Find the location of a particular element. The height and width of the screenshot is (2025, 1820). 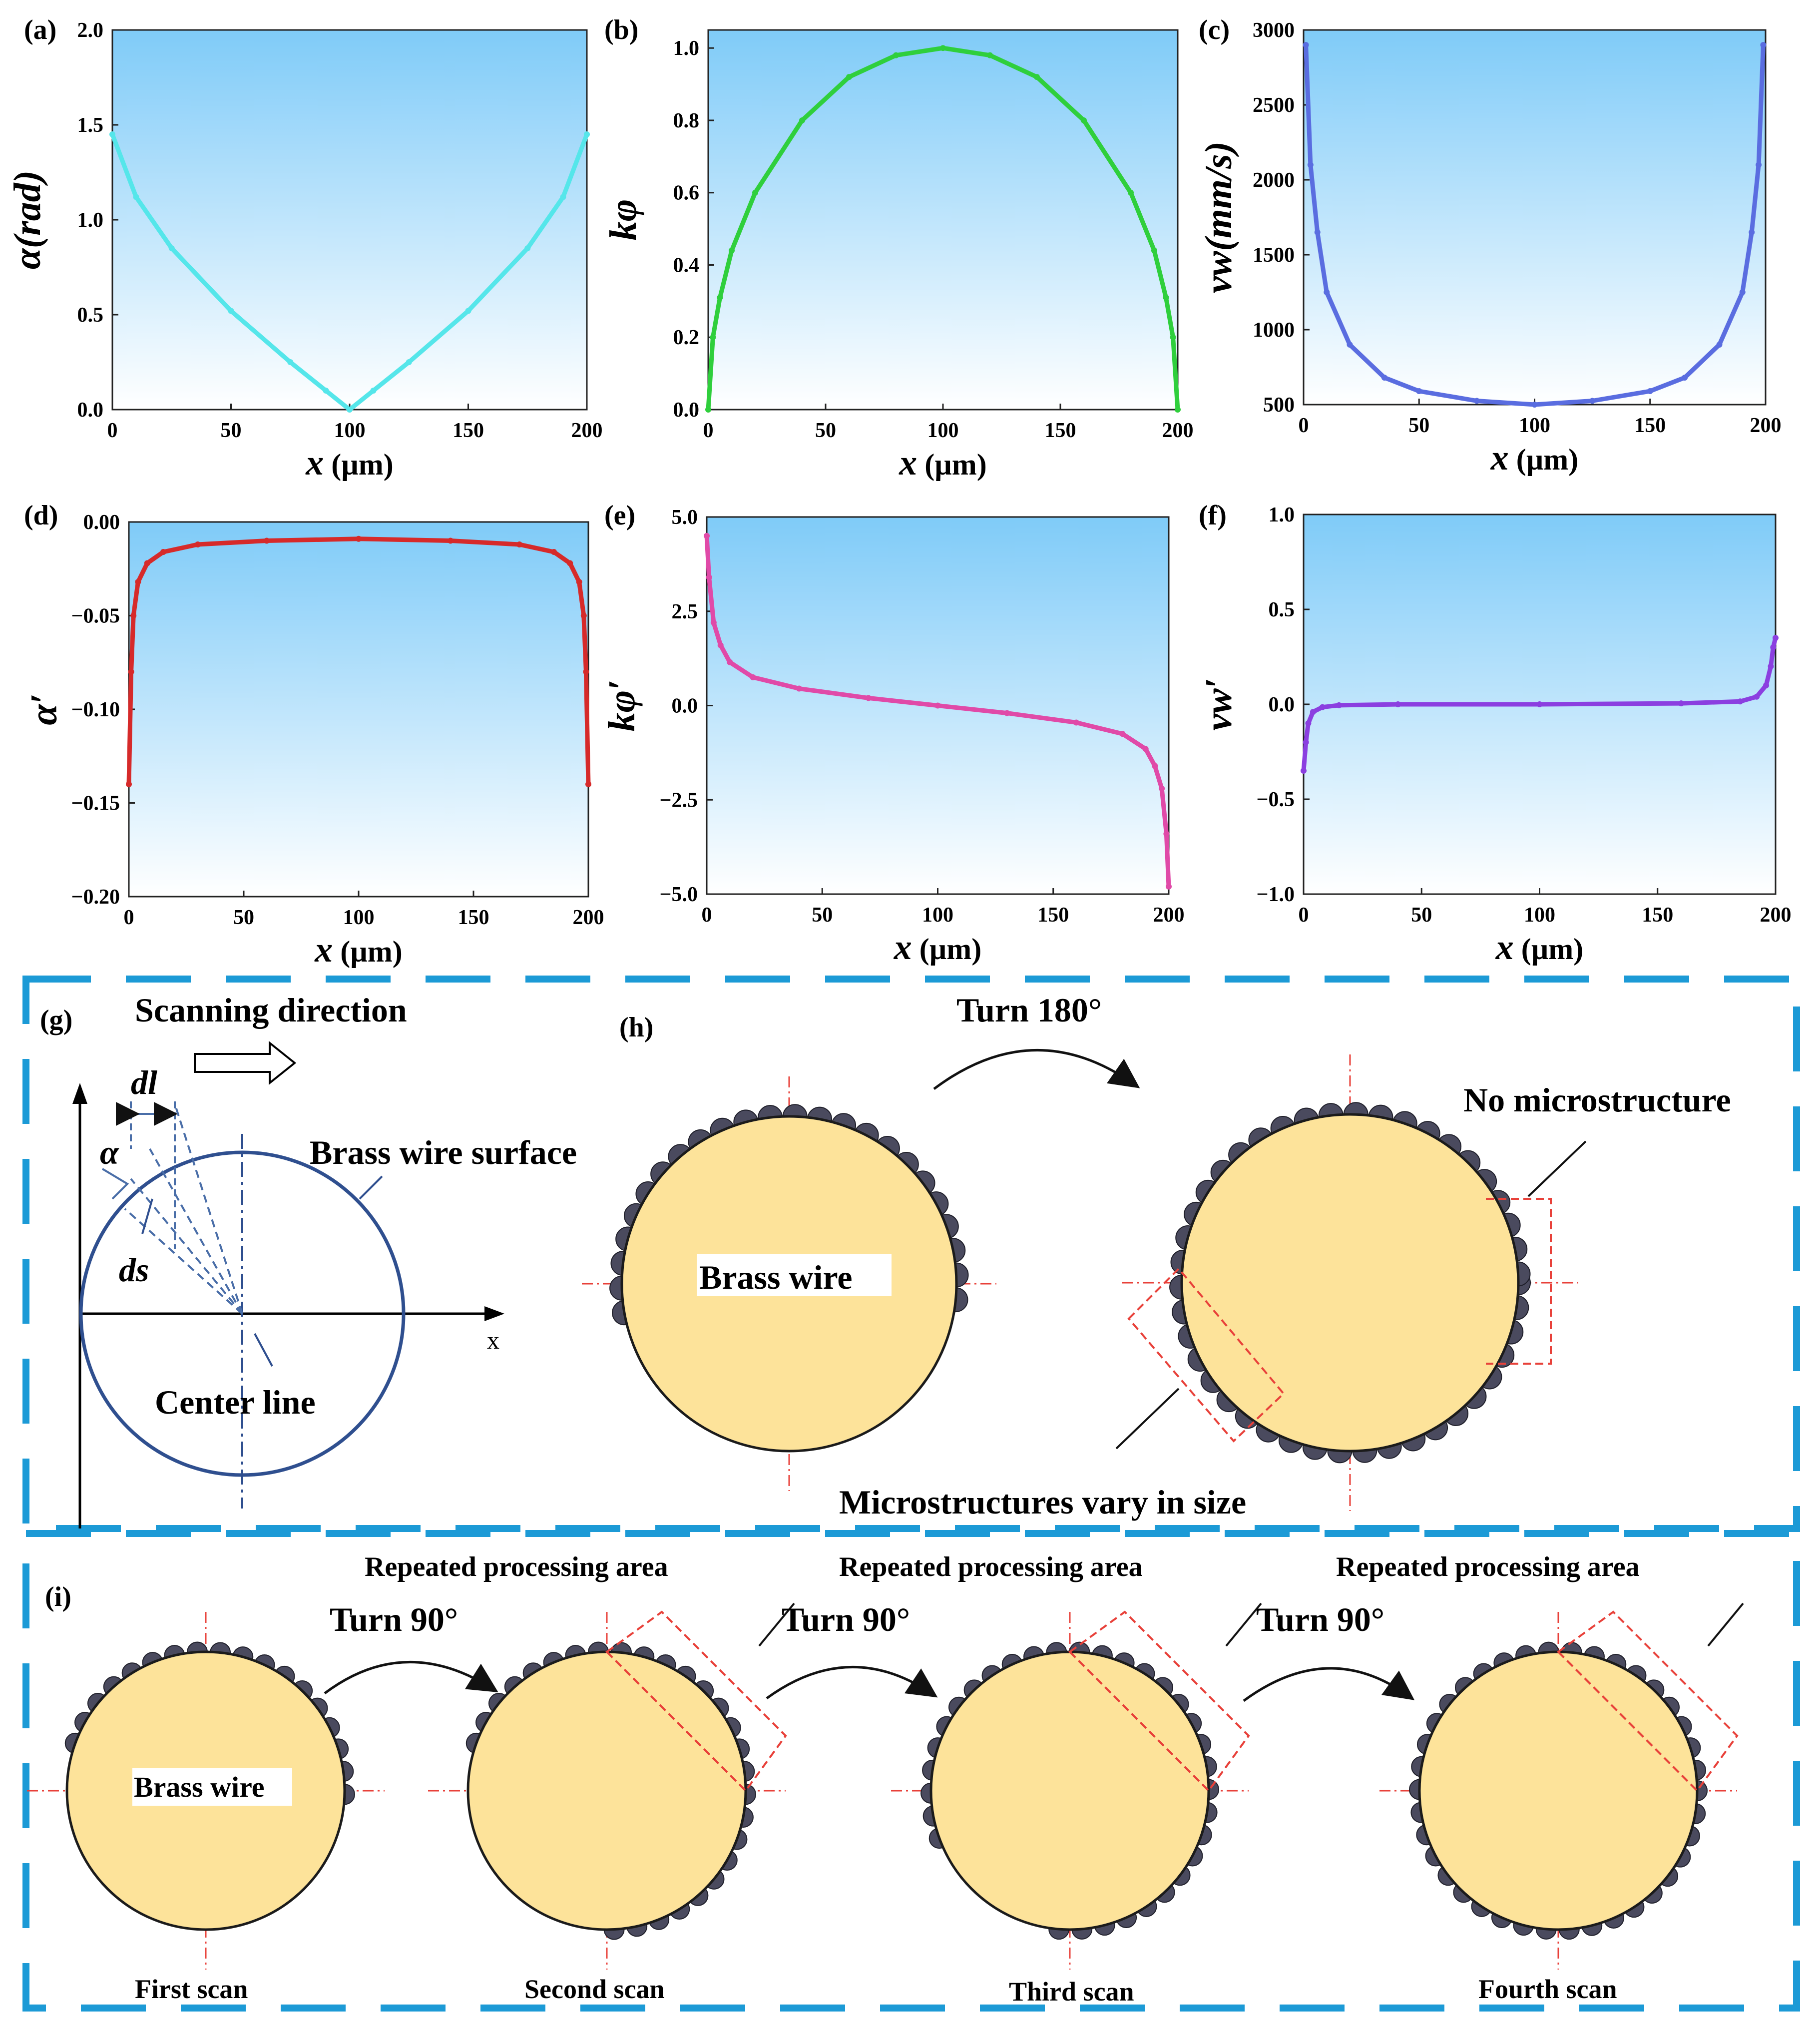

scan-label-3: Third scan is located at coordinates (1071, 1992).